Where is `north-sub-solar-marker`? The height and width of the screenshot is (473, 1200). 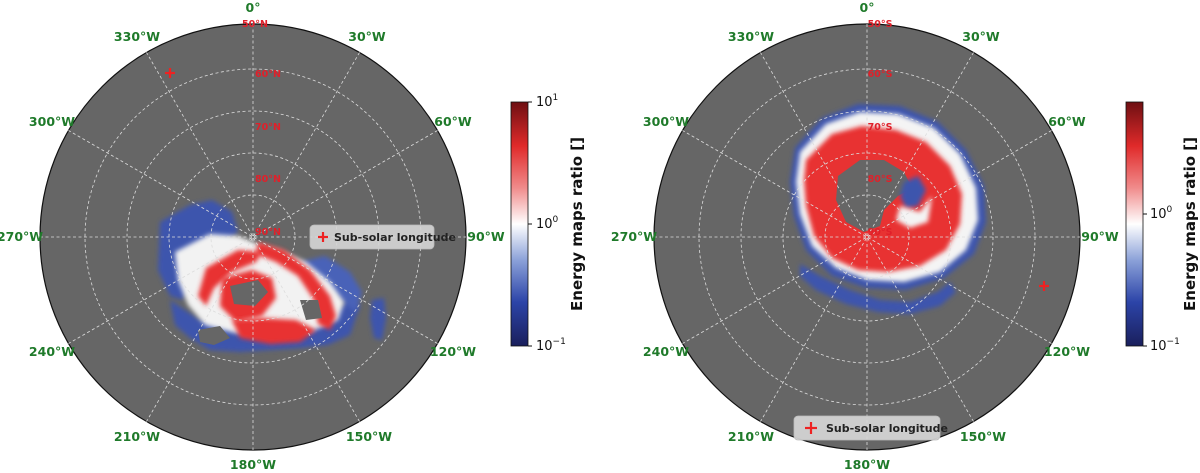 north-sub-solar-marker is located at coordinates (170, 73).